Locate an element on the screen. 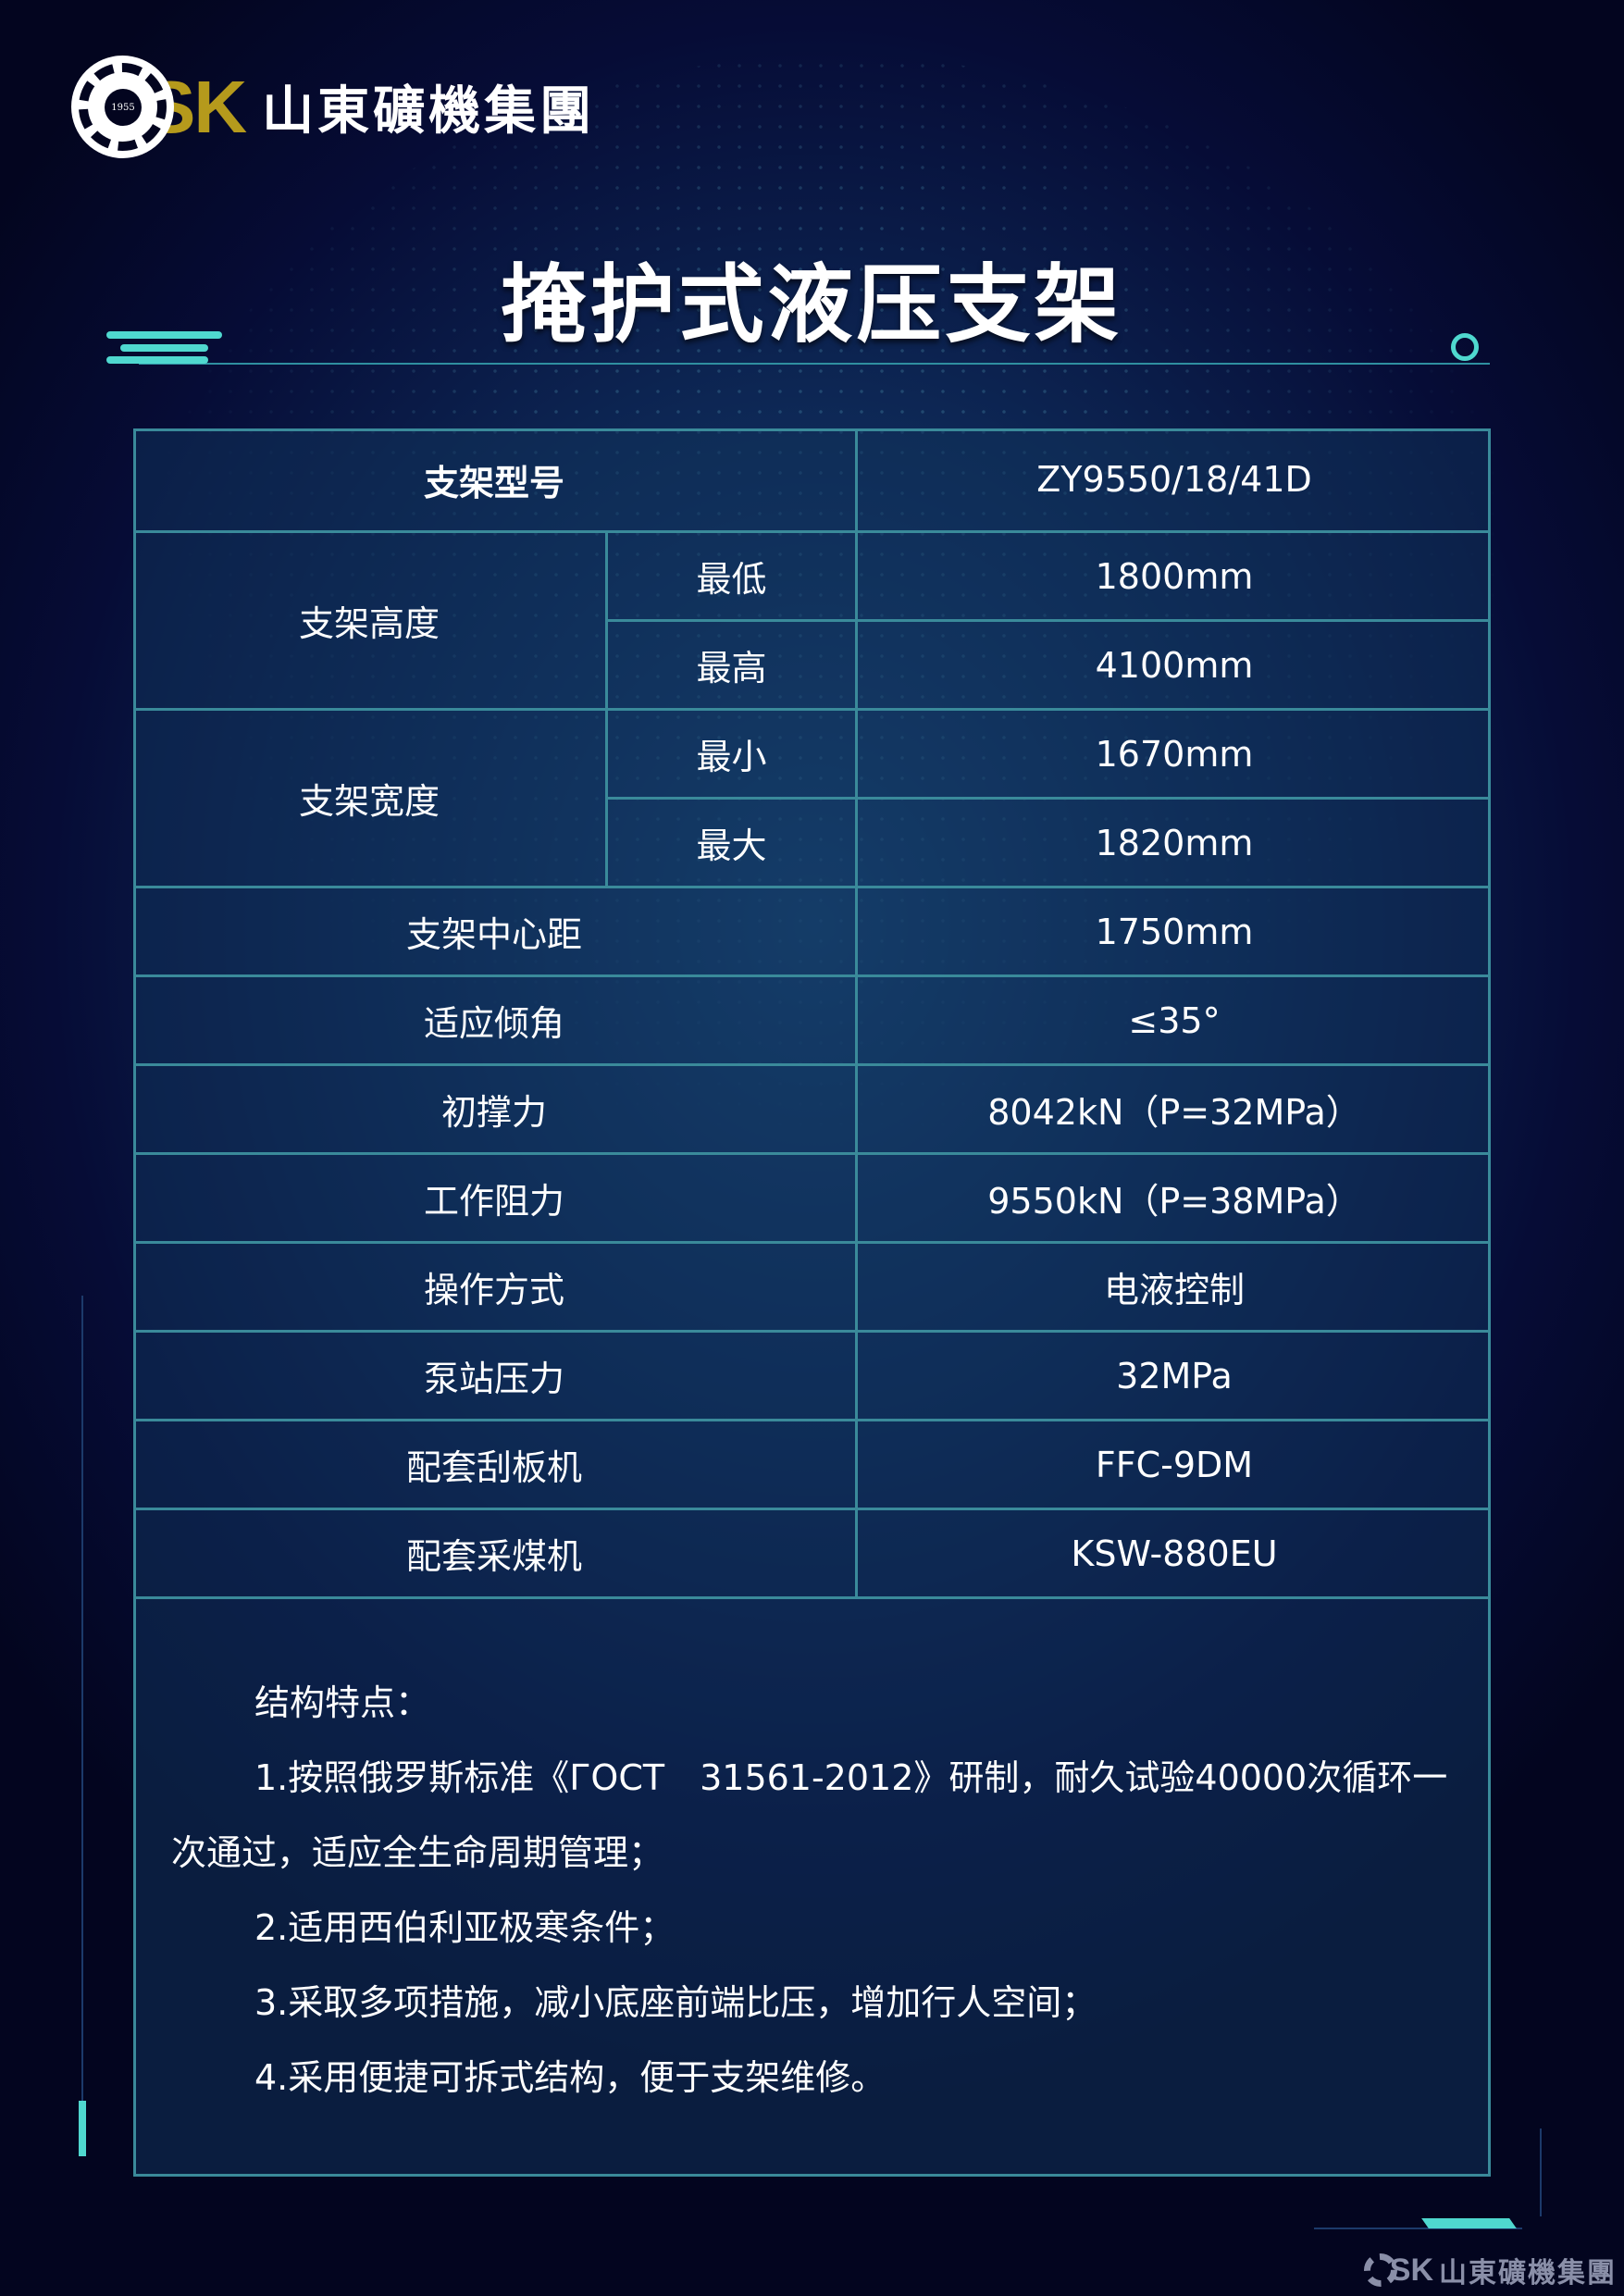  header-value: ZY9550/18/41D is located at coordinates (1174, 481).